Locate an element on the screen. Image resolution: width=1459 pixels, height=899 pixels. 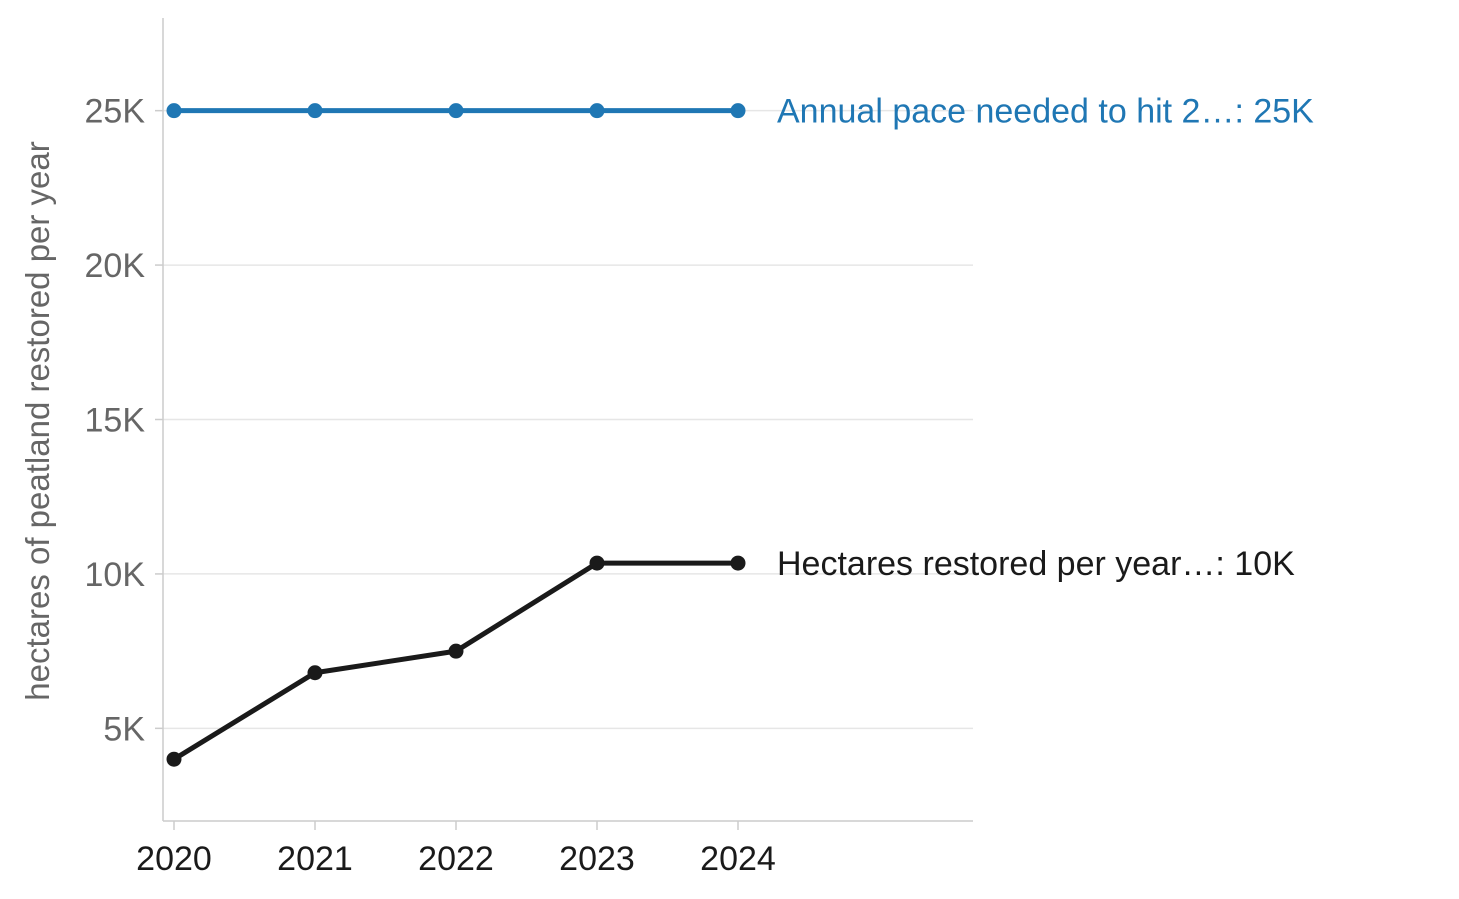
y-tick-label: 20K is located at coordinates (115, 266).